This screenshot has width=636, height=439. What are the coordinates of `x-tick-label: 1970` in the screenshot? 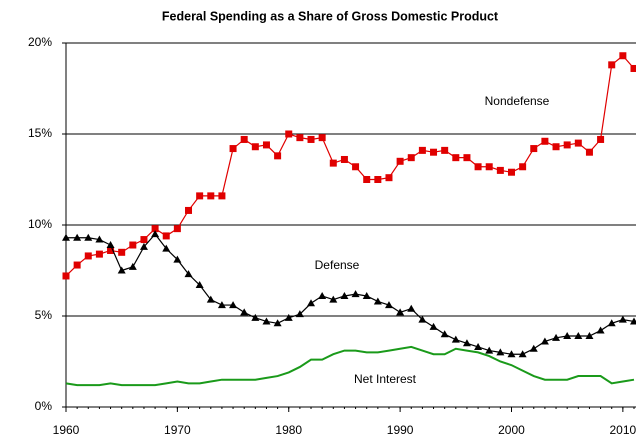 It's located at (177, 430).